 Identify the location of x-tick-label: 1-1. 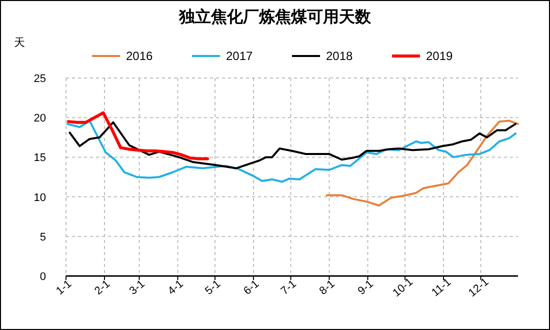
(64, 288).